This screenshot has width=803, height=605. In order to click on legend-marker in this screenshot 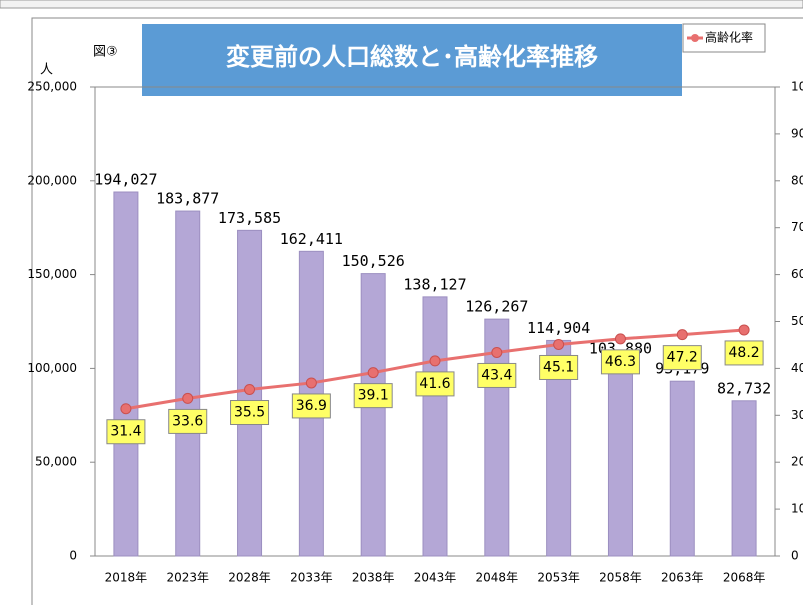, I will do `click(695, 38)`.